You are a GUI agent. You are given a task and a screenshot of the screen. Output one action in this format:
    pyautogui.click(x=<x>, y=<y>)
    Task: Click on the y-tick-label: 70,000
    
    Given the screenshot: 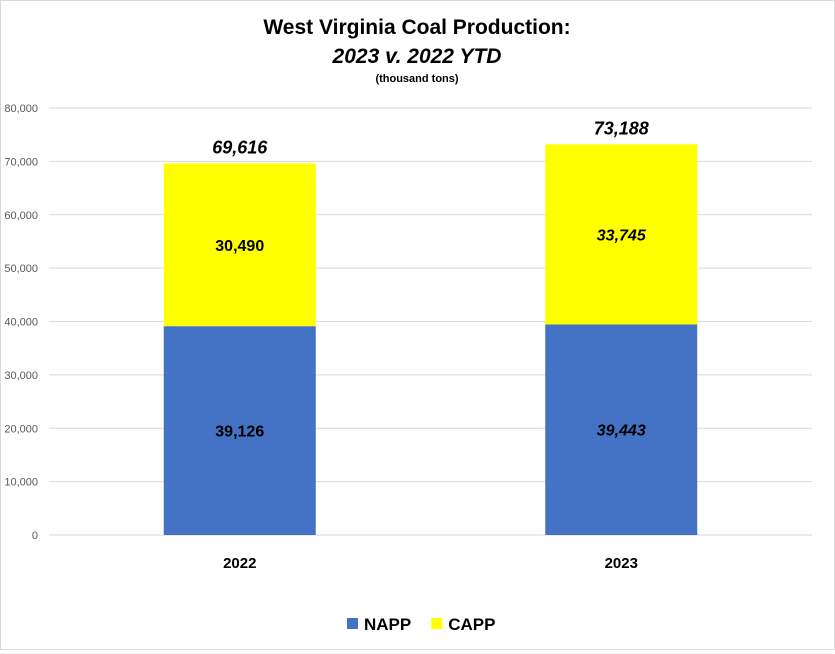 What is the action you would take?
    pyautogui.click(x=21, y=162)
    